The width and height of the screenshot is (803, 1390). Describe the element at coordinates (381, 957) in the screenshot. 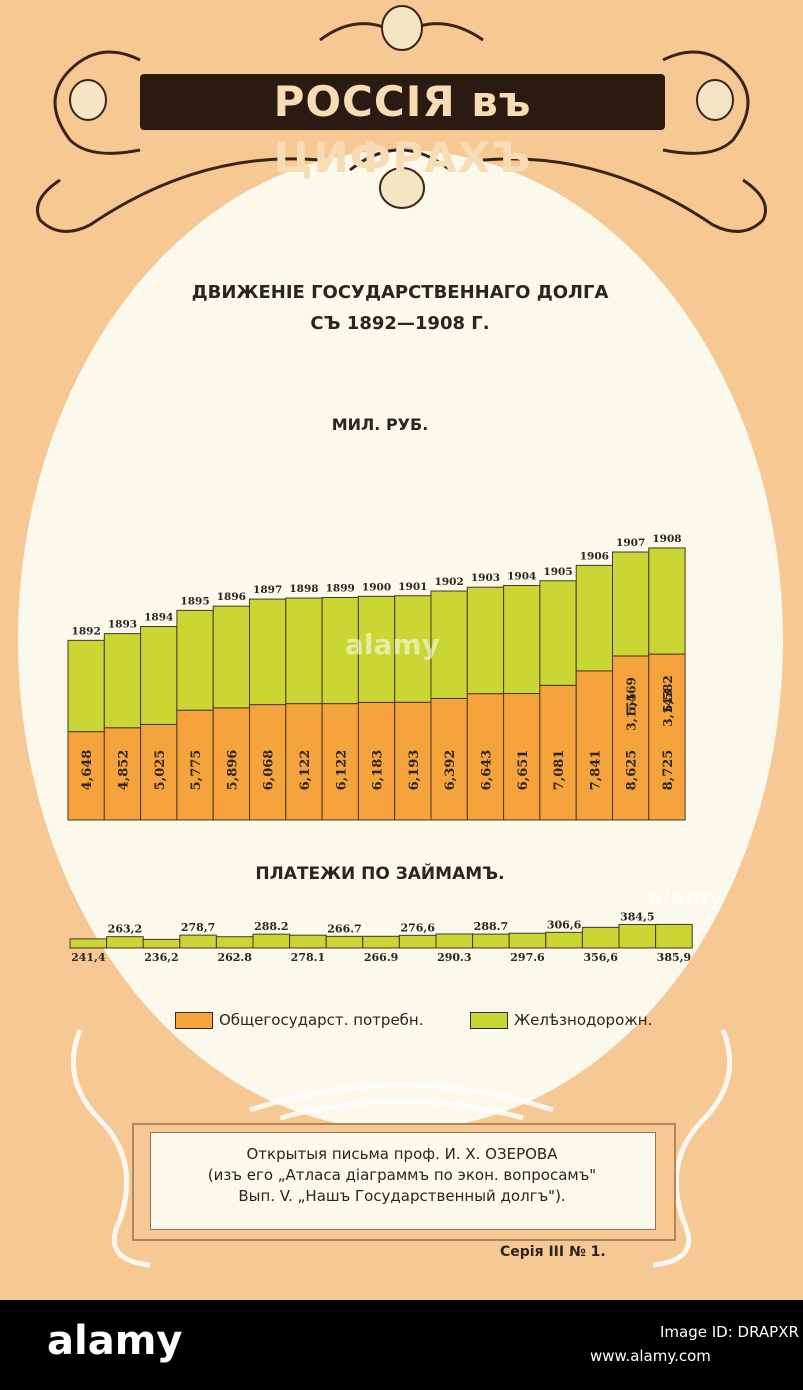

I see `payment-value-label: 266.9` at that location.